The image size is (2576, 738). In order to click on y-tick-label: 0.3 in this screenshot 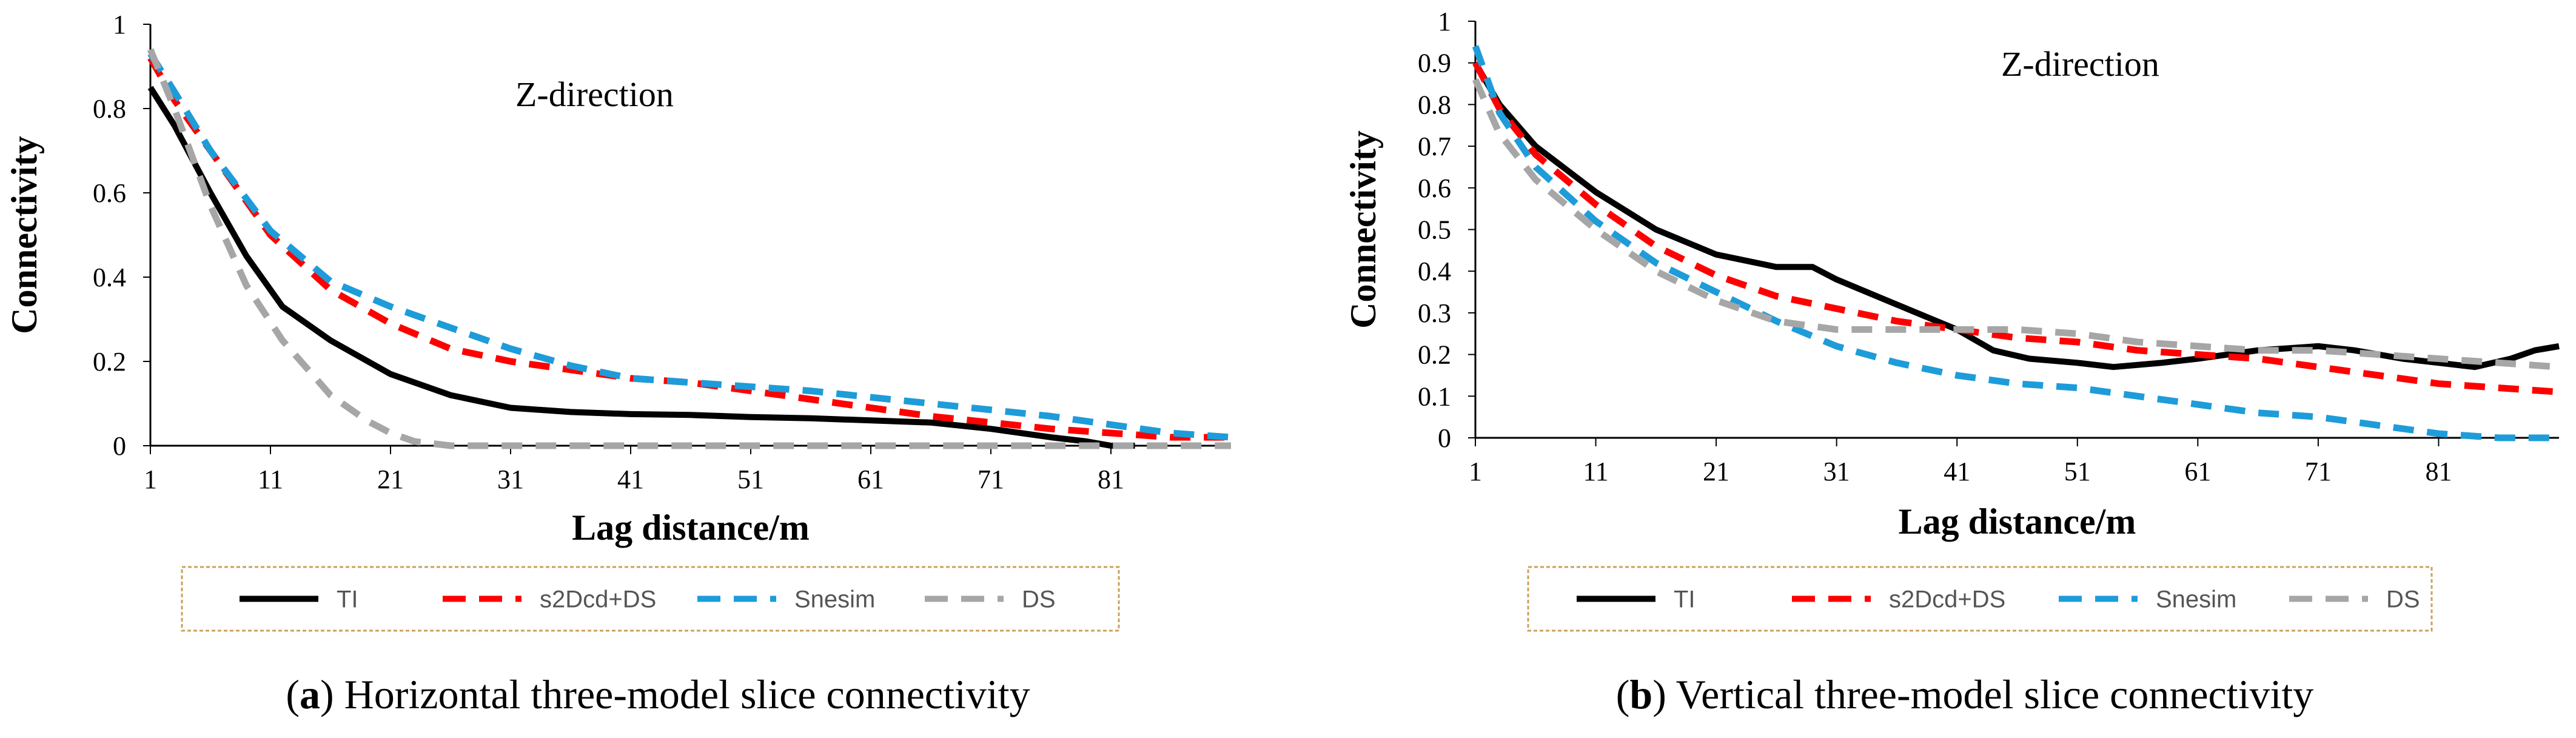, I will do `click(1434, 313)`.